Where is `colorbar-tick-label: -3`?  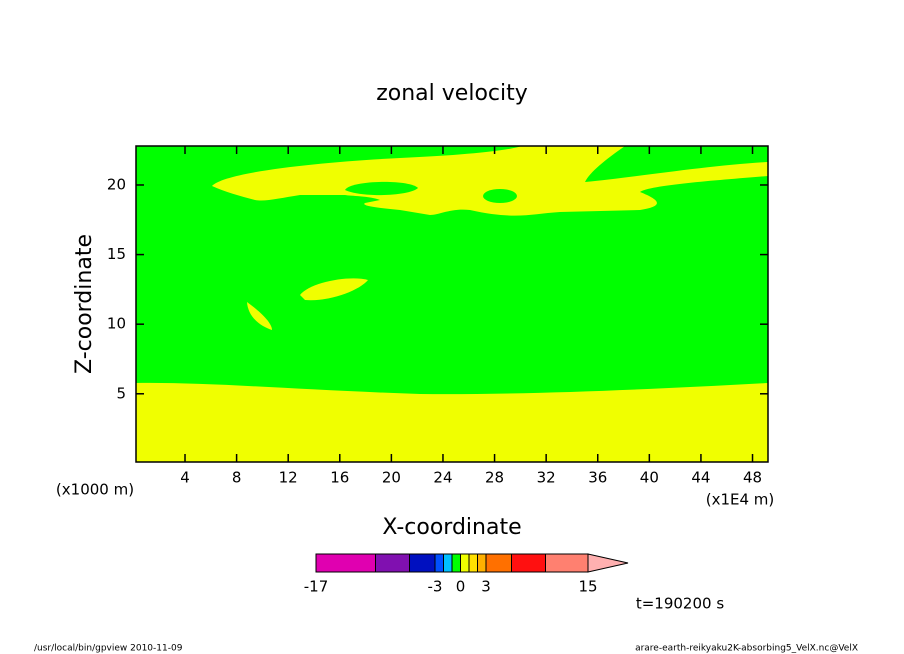
colorbar-tick-label: -3 is located at coordinates (435, 587).